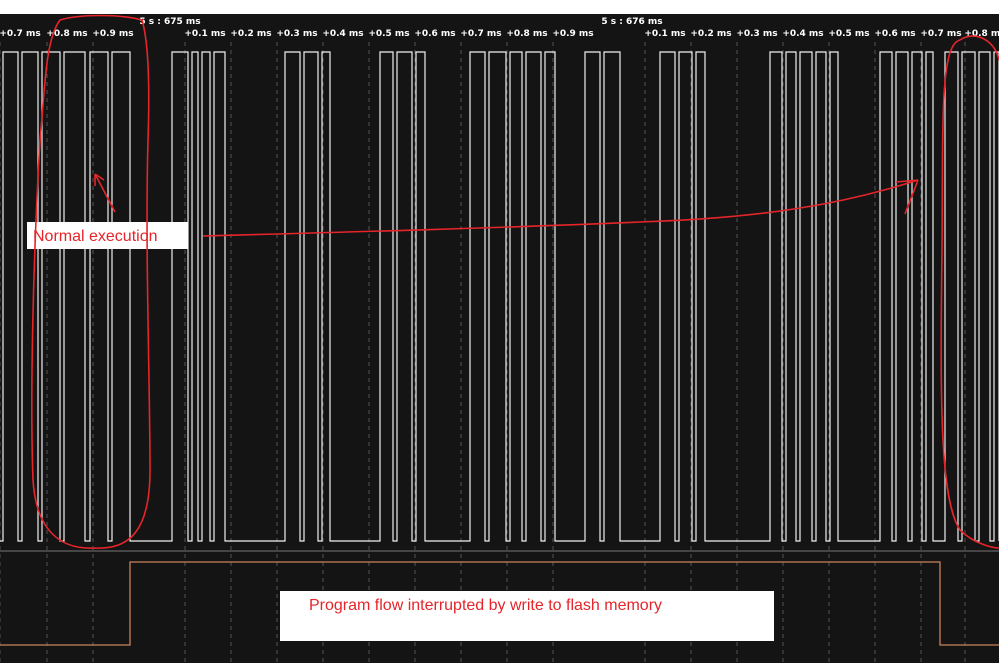  What do you see at coordinates (631, 22) in the screenshot?
I see `ruler-marker: 5 s : 676 ms` at bounding box center [631, 22].